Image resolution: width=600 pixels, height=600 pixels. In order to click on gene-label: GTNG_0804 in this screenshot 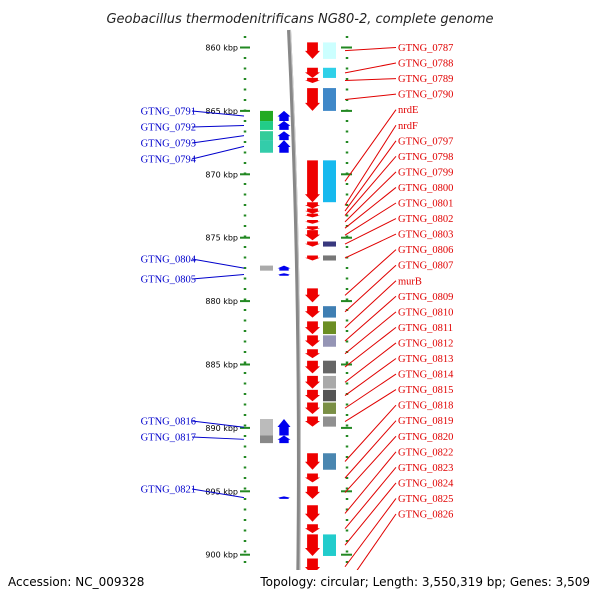, I will do `click(169, 260)`.